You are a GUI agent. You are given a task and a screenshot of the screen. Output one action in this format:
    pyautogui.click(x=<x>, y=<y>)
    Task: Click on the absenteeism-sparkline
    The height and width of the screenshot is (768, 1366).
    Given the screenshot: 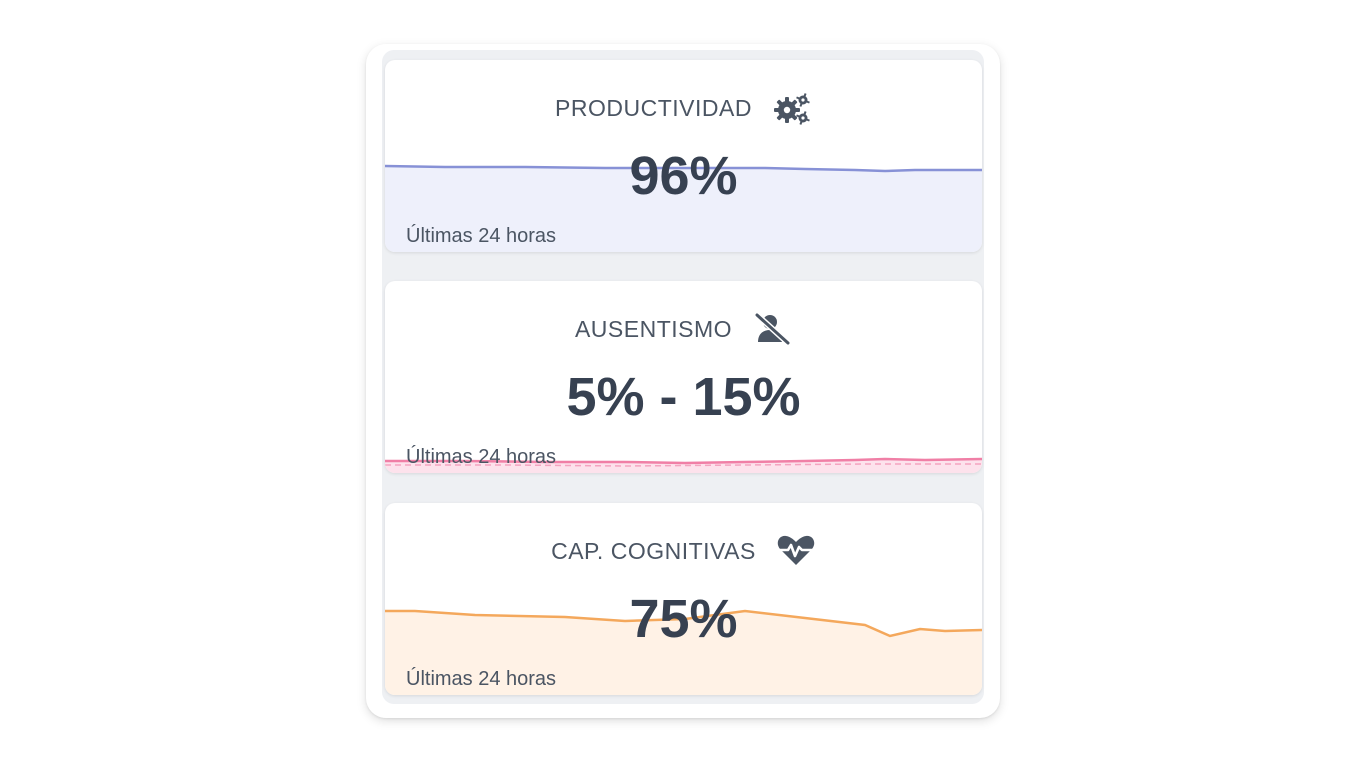 What is the action you would take?
    pyautogui.click(x=683, y=465)
    